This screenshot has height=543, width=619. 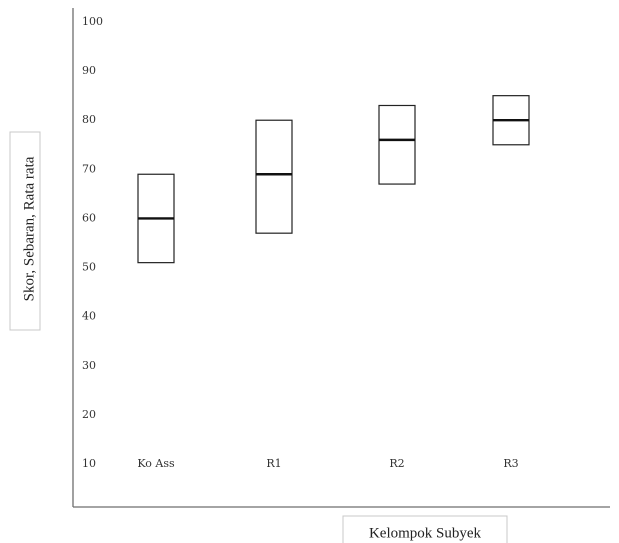 I want to click on x-category-label: R3, so click(x=510, y=463).